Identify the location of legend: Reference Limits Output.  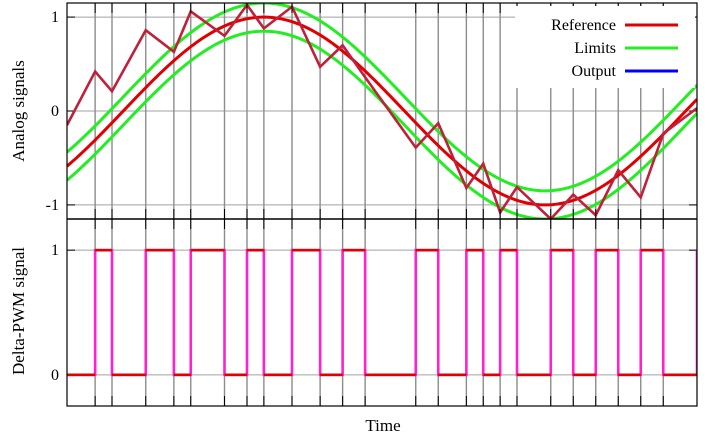
(605, 47).